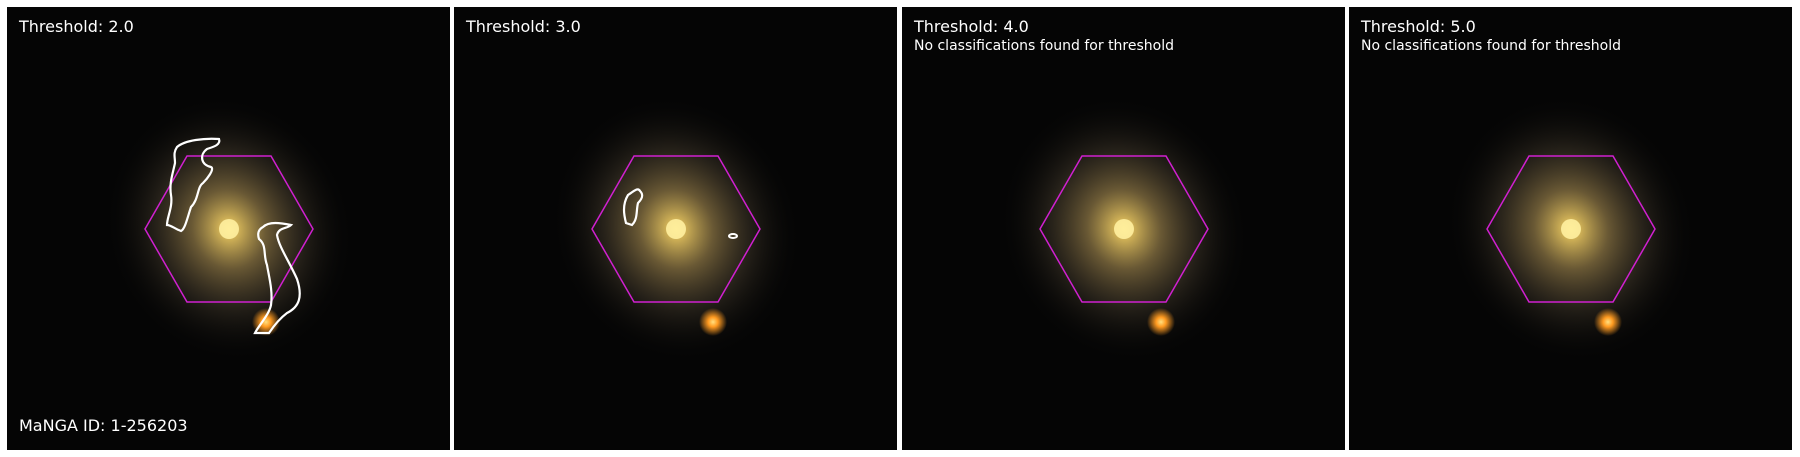 This screenshot has height=457, width=1800. Describe the element at coordinates (523, 26) in the screenshot. I see `threshold-label: Threshold: 3.0` at that location.